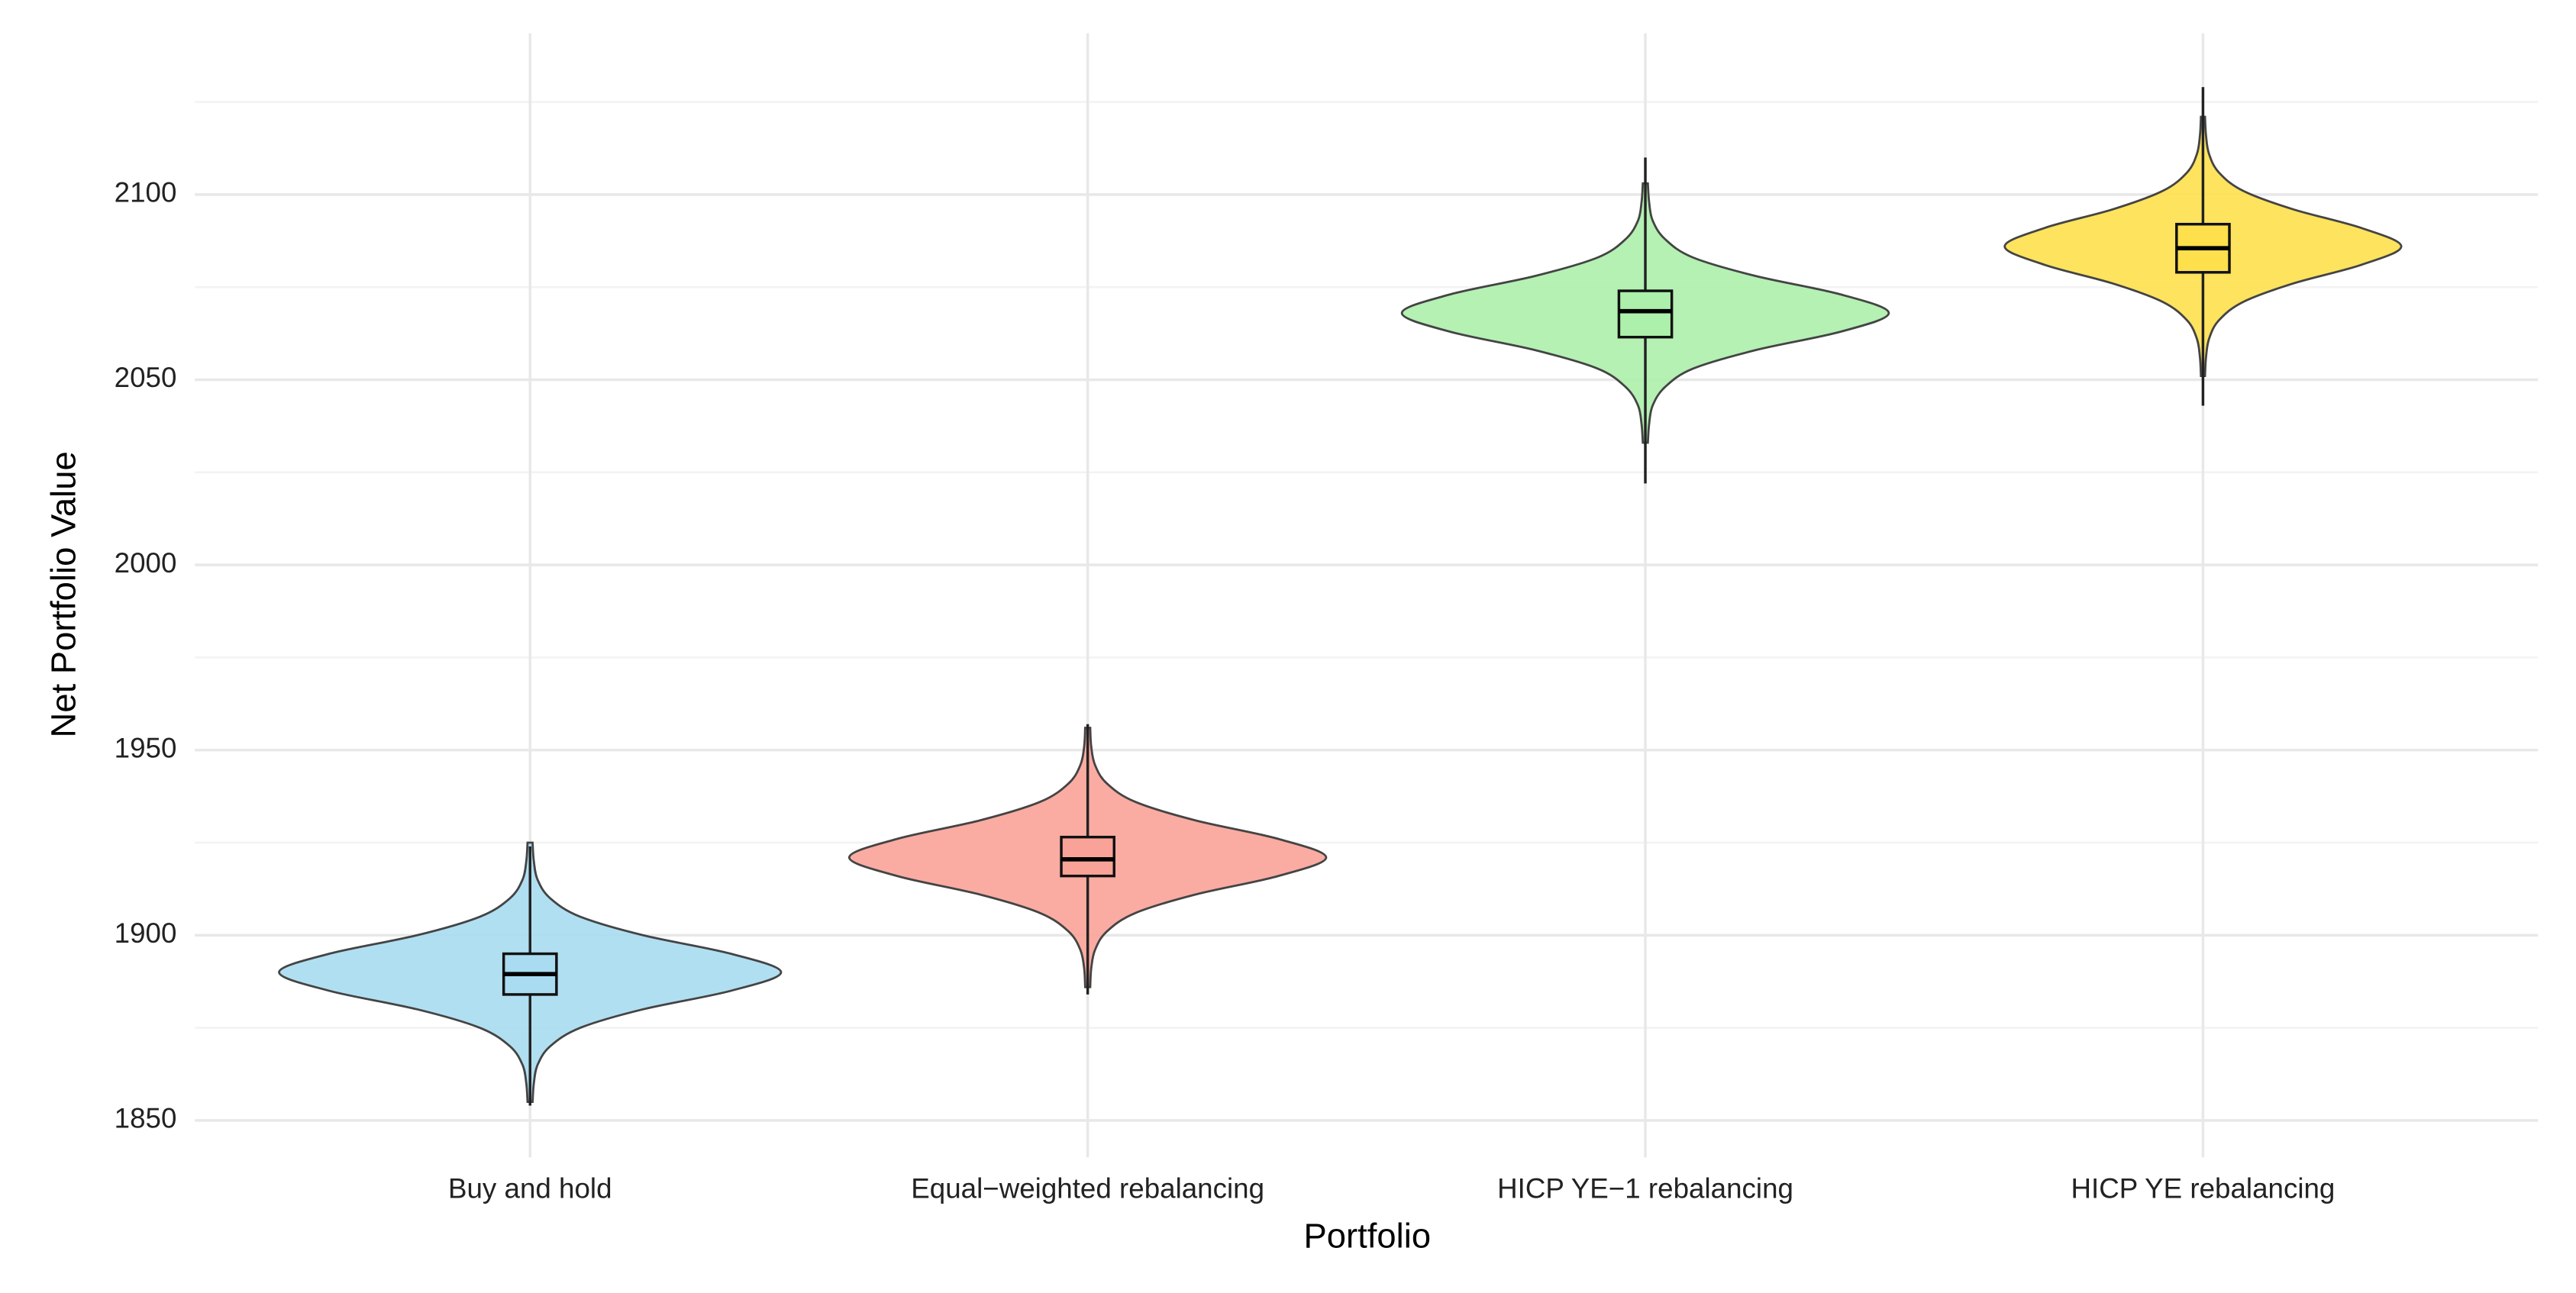 This screenshot has width=2576, height=1293. I want to click on x-tick-label: HICP YE−1 rebalancing, so click(1645, 1188).